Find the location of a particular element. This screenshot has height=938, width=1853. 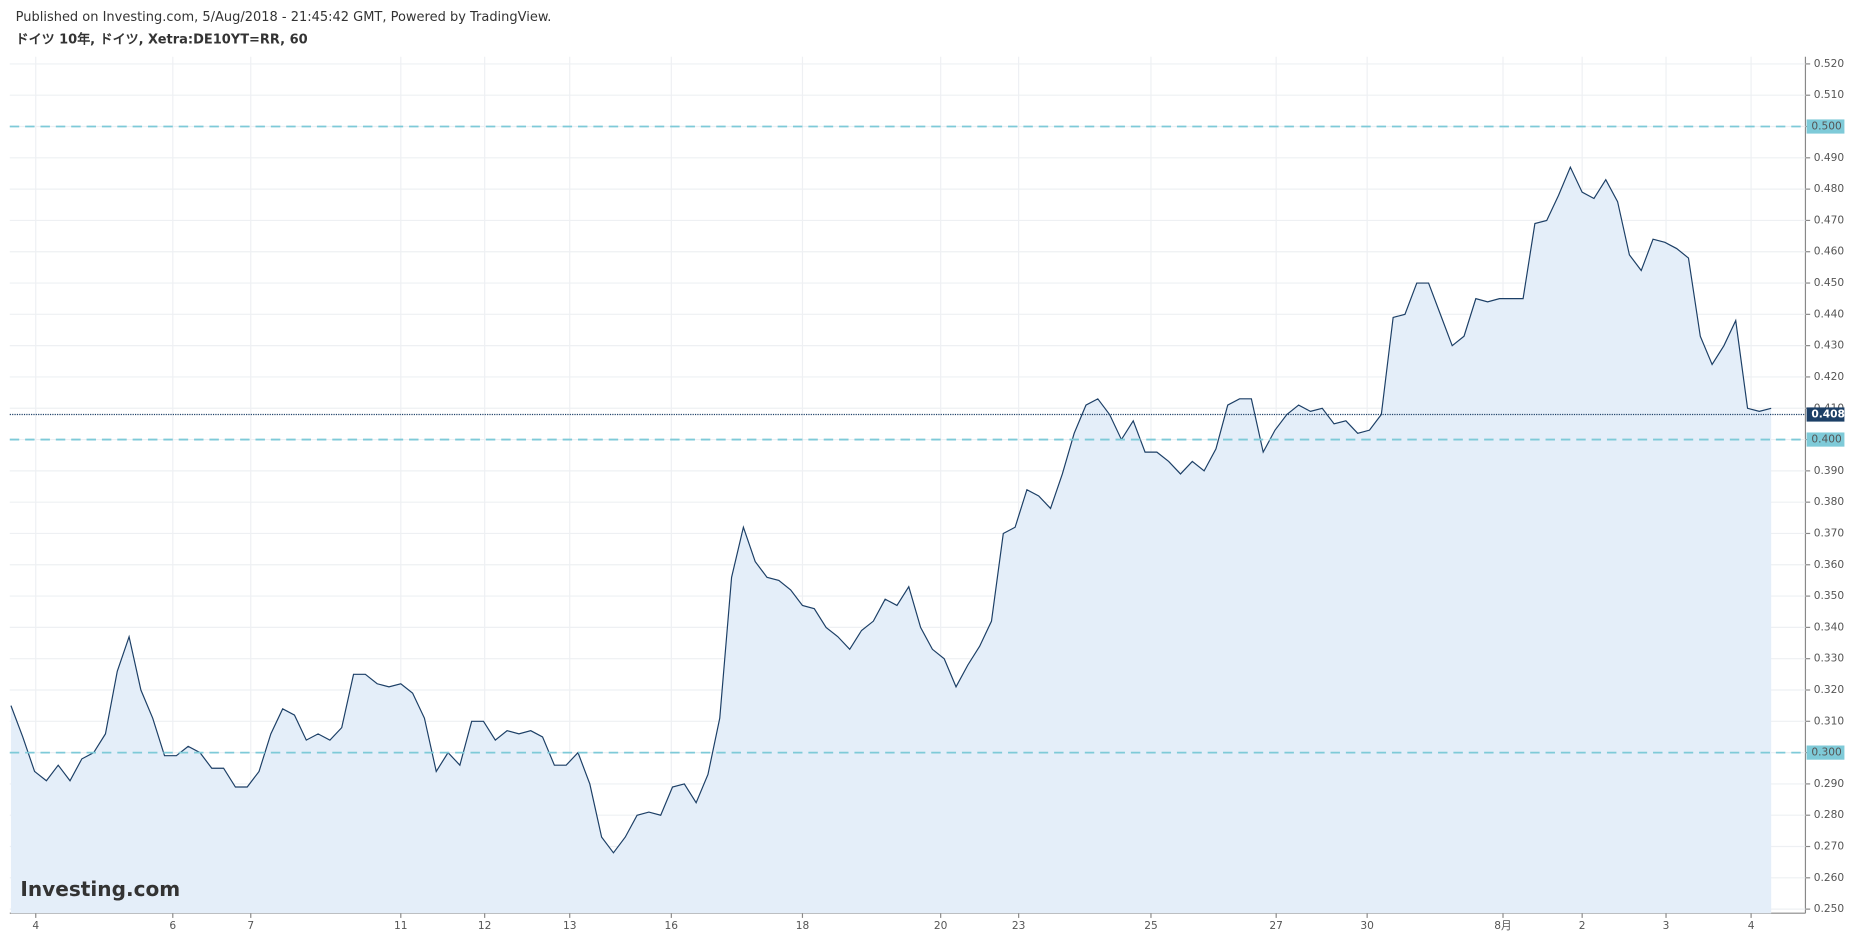

y-tick-label: 0.350 is located at coordinates (1829, 595).